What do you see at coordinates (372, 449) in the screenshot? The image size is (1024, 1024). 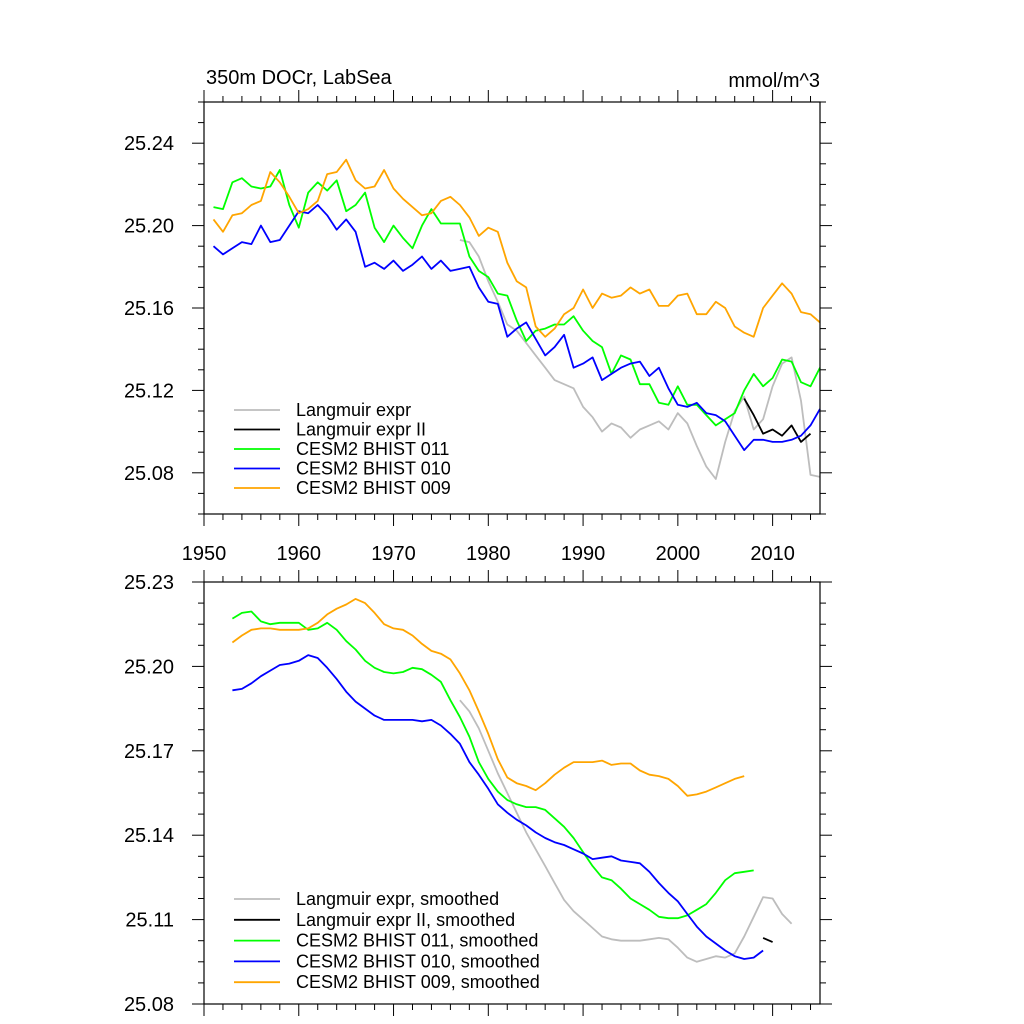 I see `legend-label: CESM2 BHIST 011` at bounding box center [372, 449].